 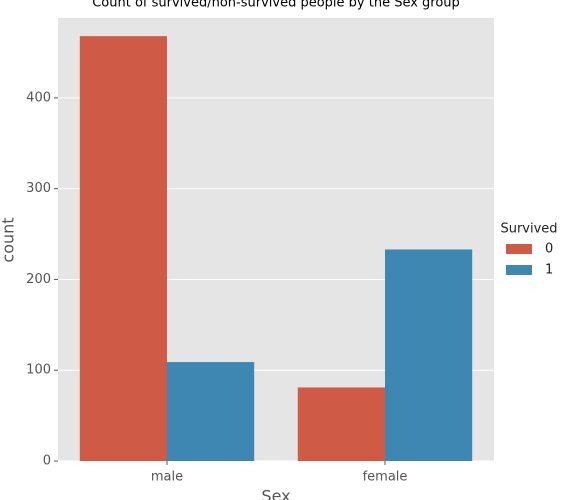 I want to click on legend-label: 1, so click(x=549, y=270).